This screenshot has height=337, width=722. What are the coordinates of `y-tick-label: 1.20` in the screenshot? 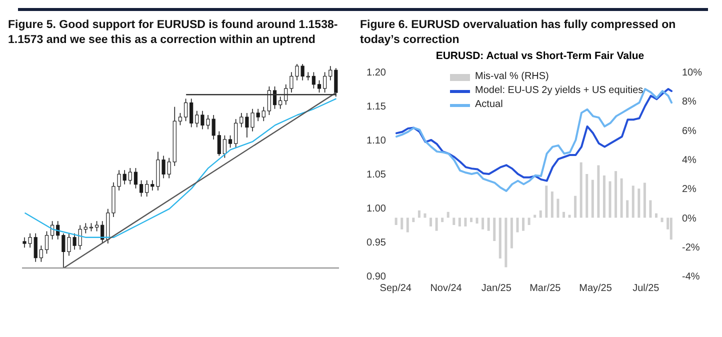 It's located at (376, 73).